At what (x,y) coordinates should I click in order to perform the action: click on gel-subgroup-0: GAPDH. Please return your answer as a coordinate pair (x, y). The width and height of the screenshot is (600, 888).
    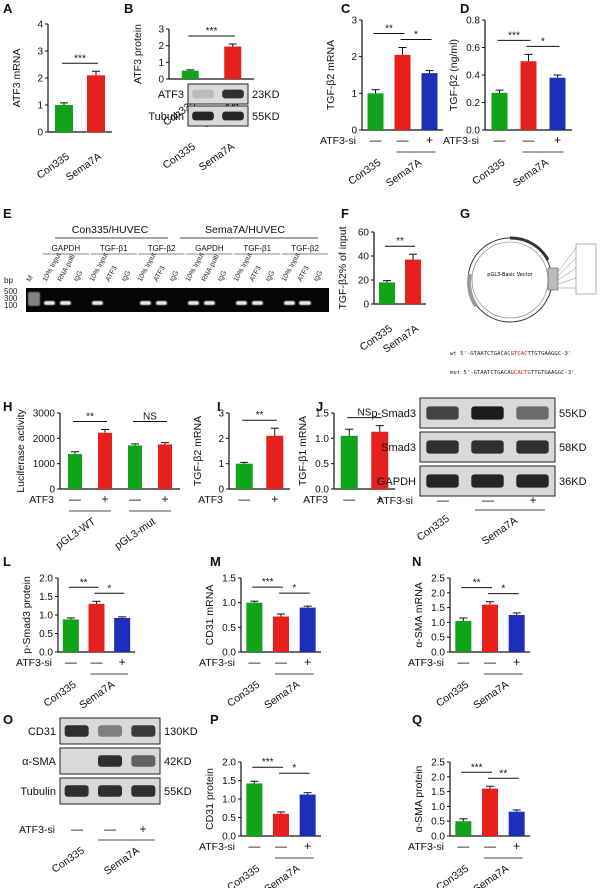
    Looking at the image, I should click on (66, 248).